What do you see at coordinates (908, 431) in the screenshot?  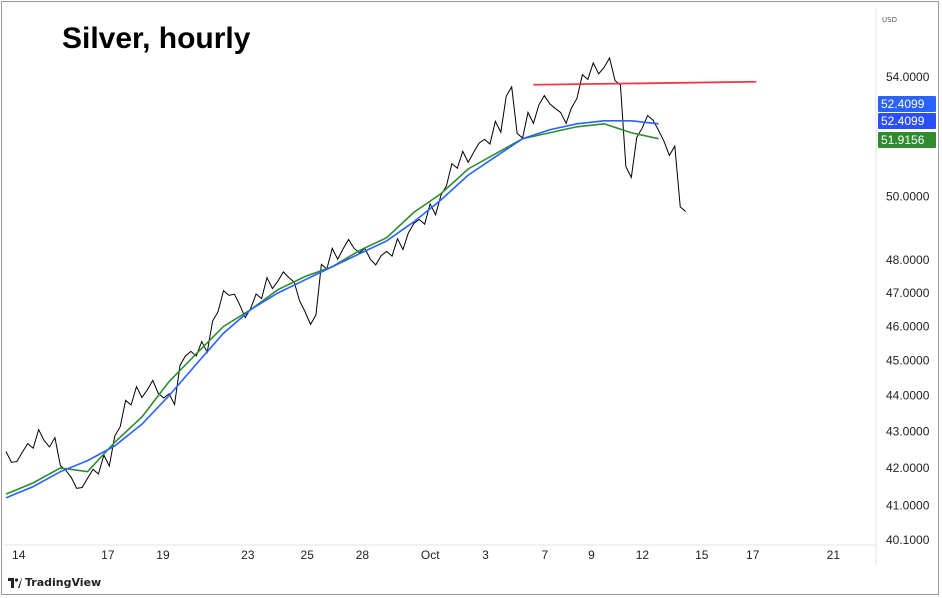 I see `y-tick-label: 43.0000` at bounding box center [908, 431].